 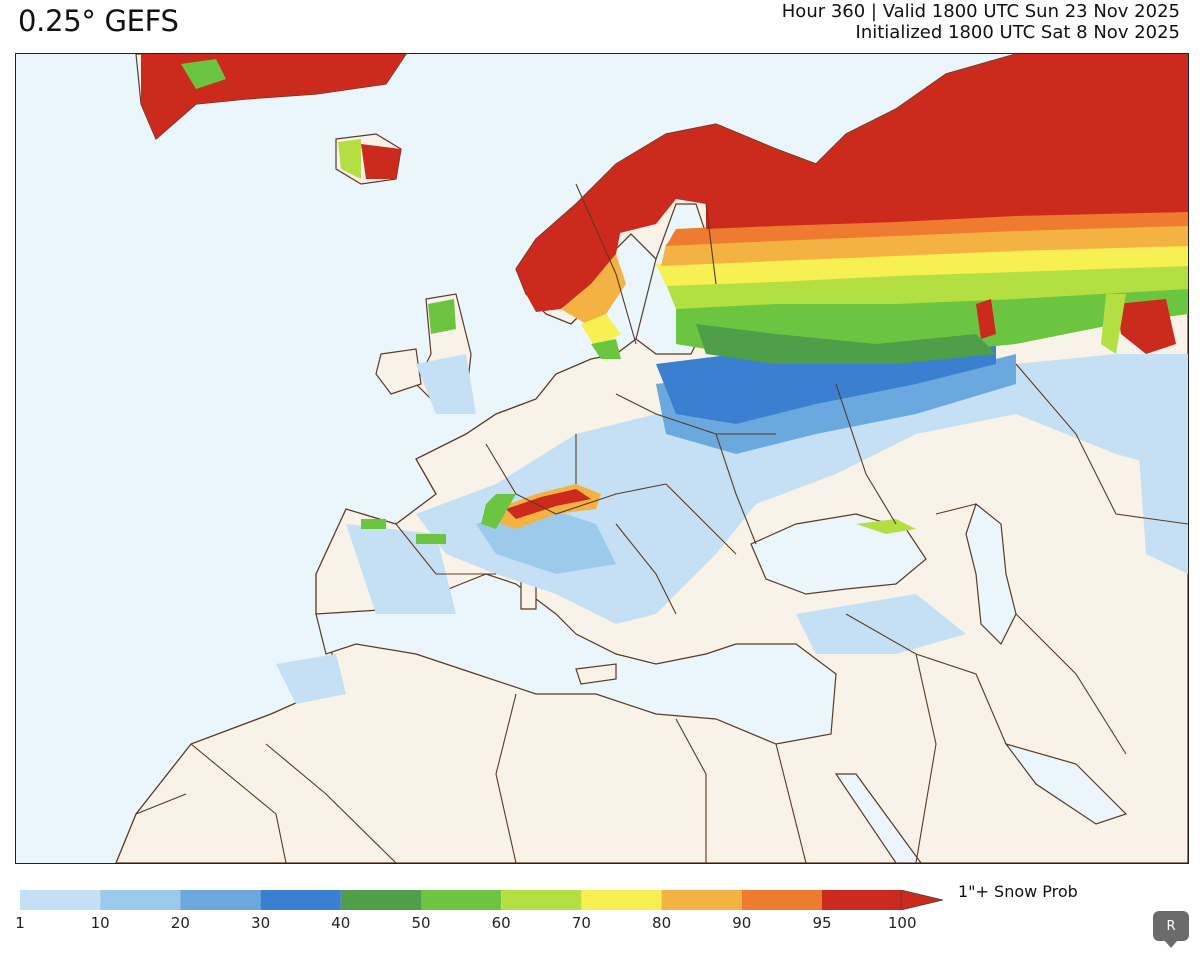 I want to click on colorbar-tick-label: 100, so click(x=902, y=923).